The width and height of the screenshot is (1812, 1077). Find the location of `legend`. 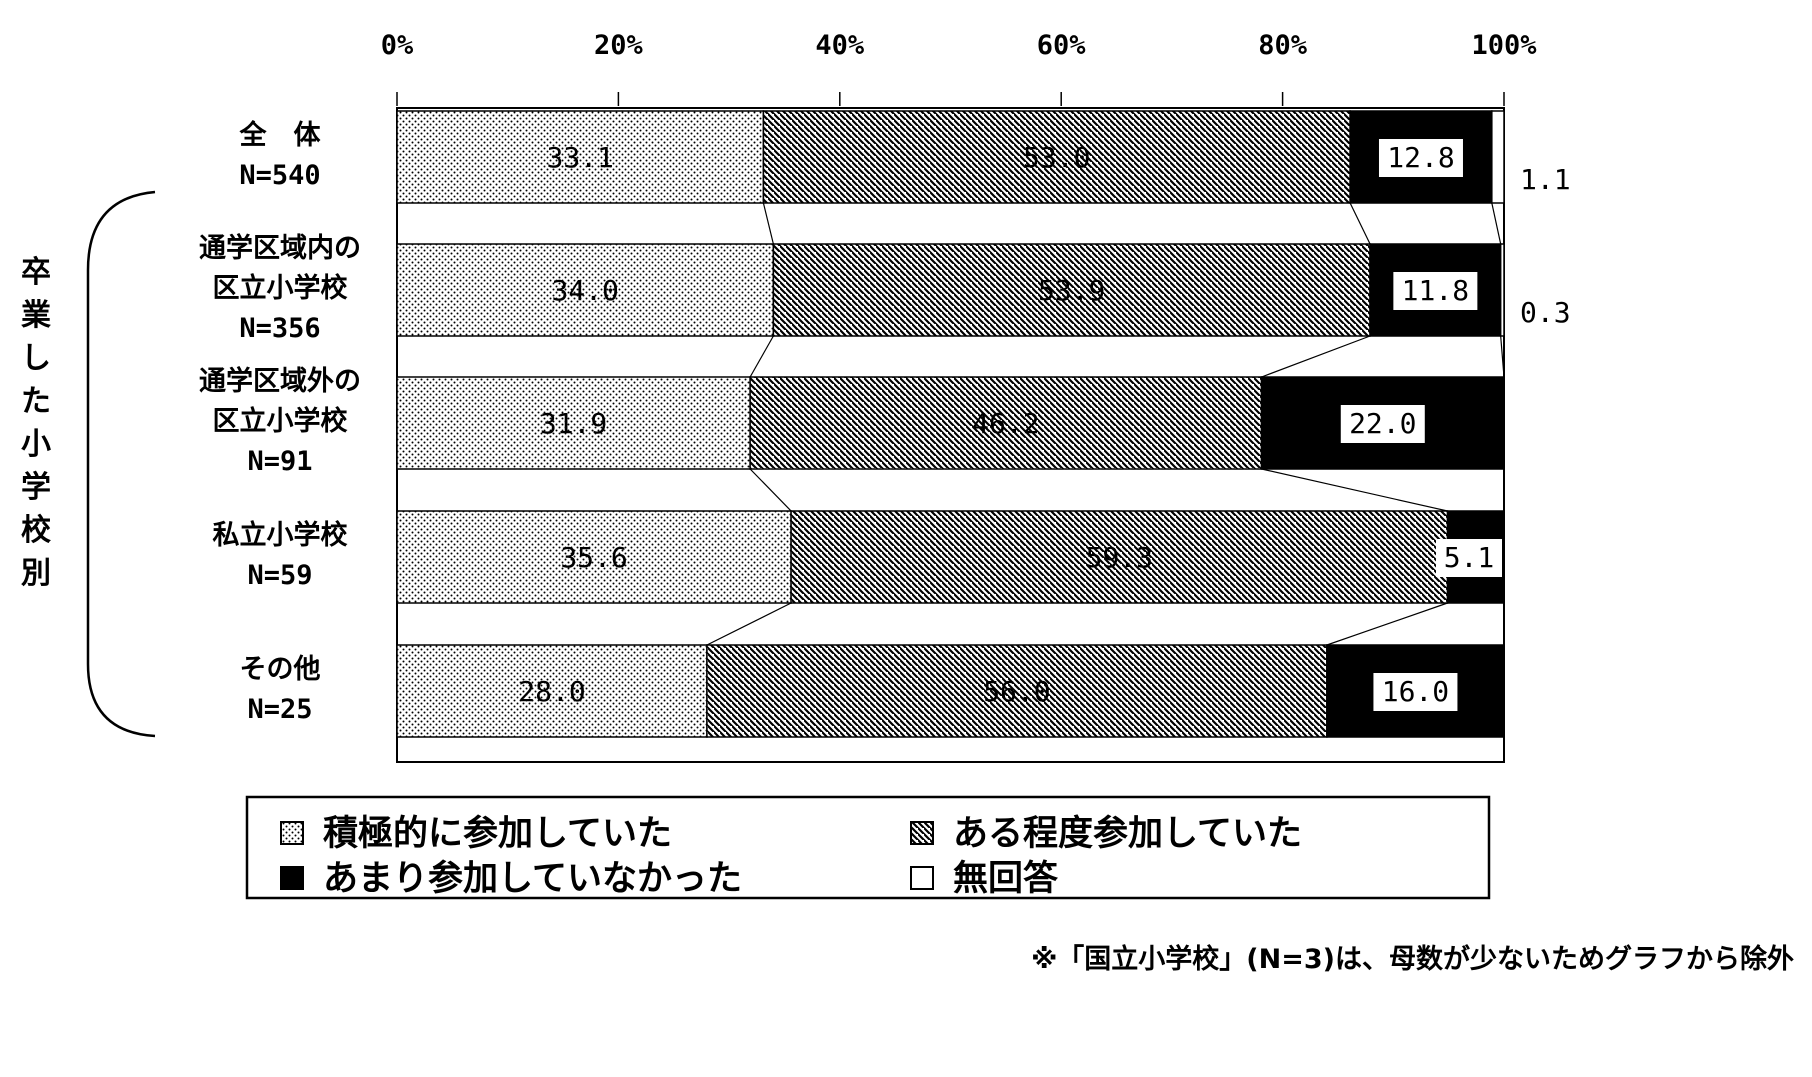

legend is located at coordinates (868, 847).